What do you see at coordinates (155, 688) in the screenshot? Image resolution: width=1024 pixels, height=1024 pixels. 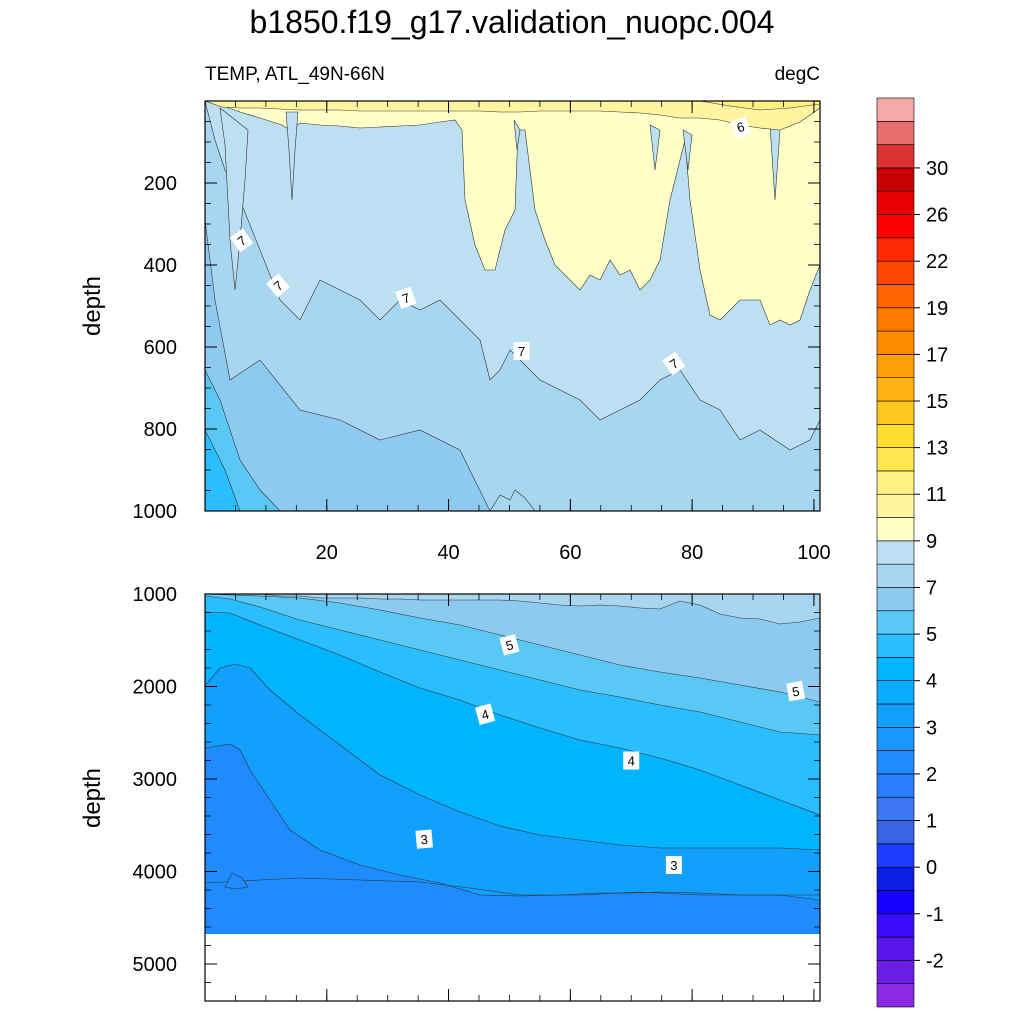 I see `lower-y-tick-label: 2000` at bounding box center [155, 688].